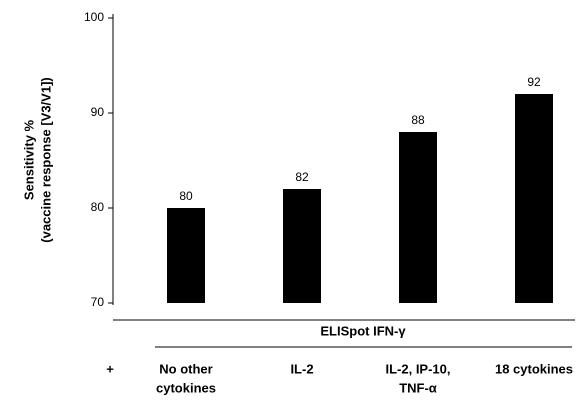 This screenshot has width=587, height=403. What do you see at coordinates (45, 159) in the screenshot?
I see `y-title: (vaccine response [V3/V1])` at bounding box center [45, 159].